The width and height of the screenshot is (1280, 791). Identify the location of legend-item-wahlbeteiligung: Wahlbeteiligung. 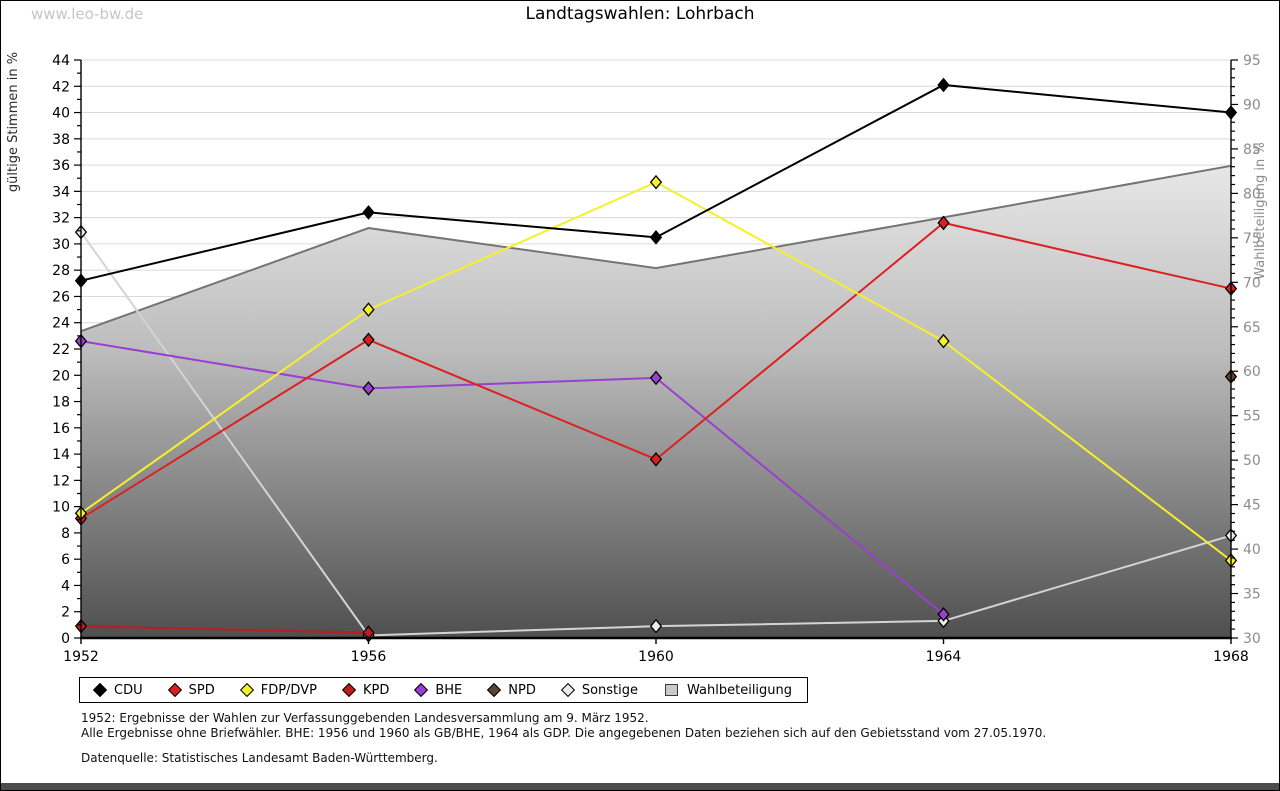
(728, 690).